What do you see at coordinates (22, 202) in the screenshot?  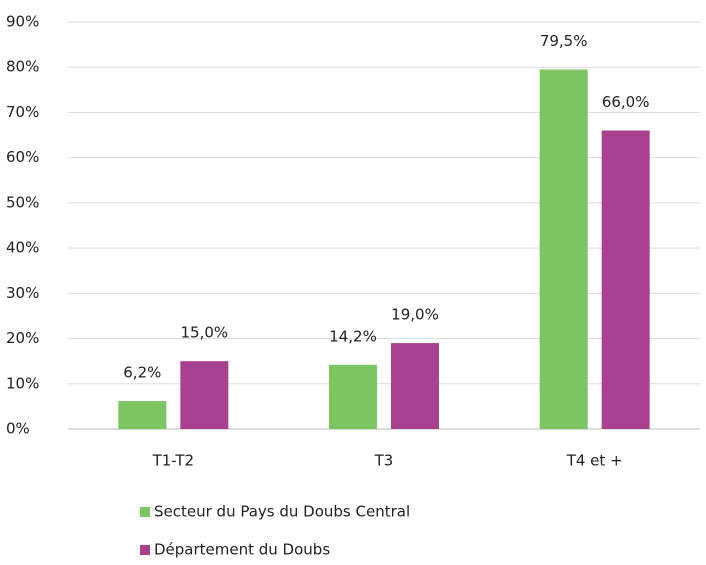 I see `y-tick-label: 50%` at bounding box center [22, 202].